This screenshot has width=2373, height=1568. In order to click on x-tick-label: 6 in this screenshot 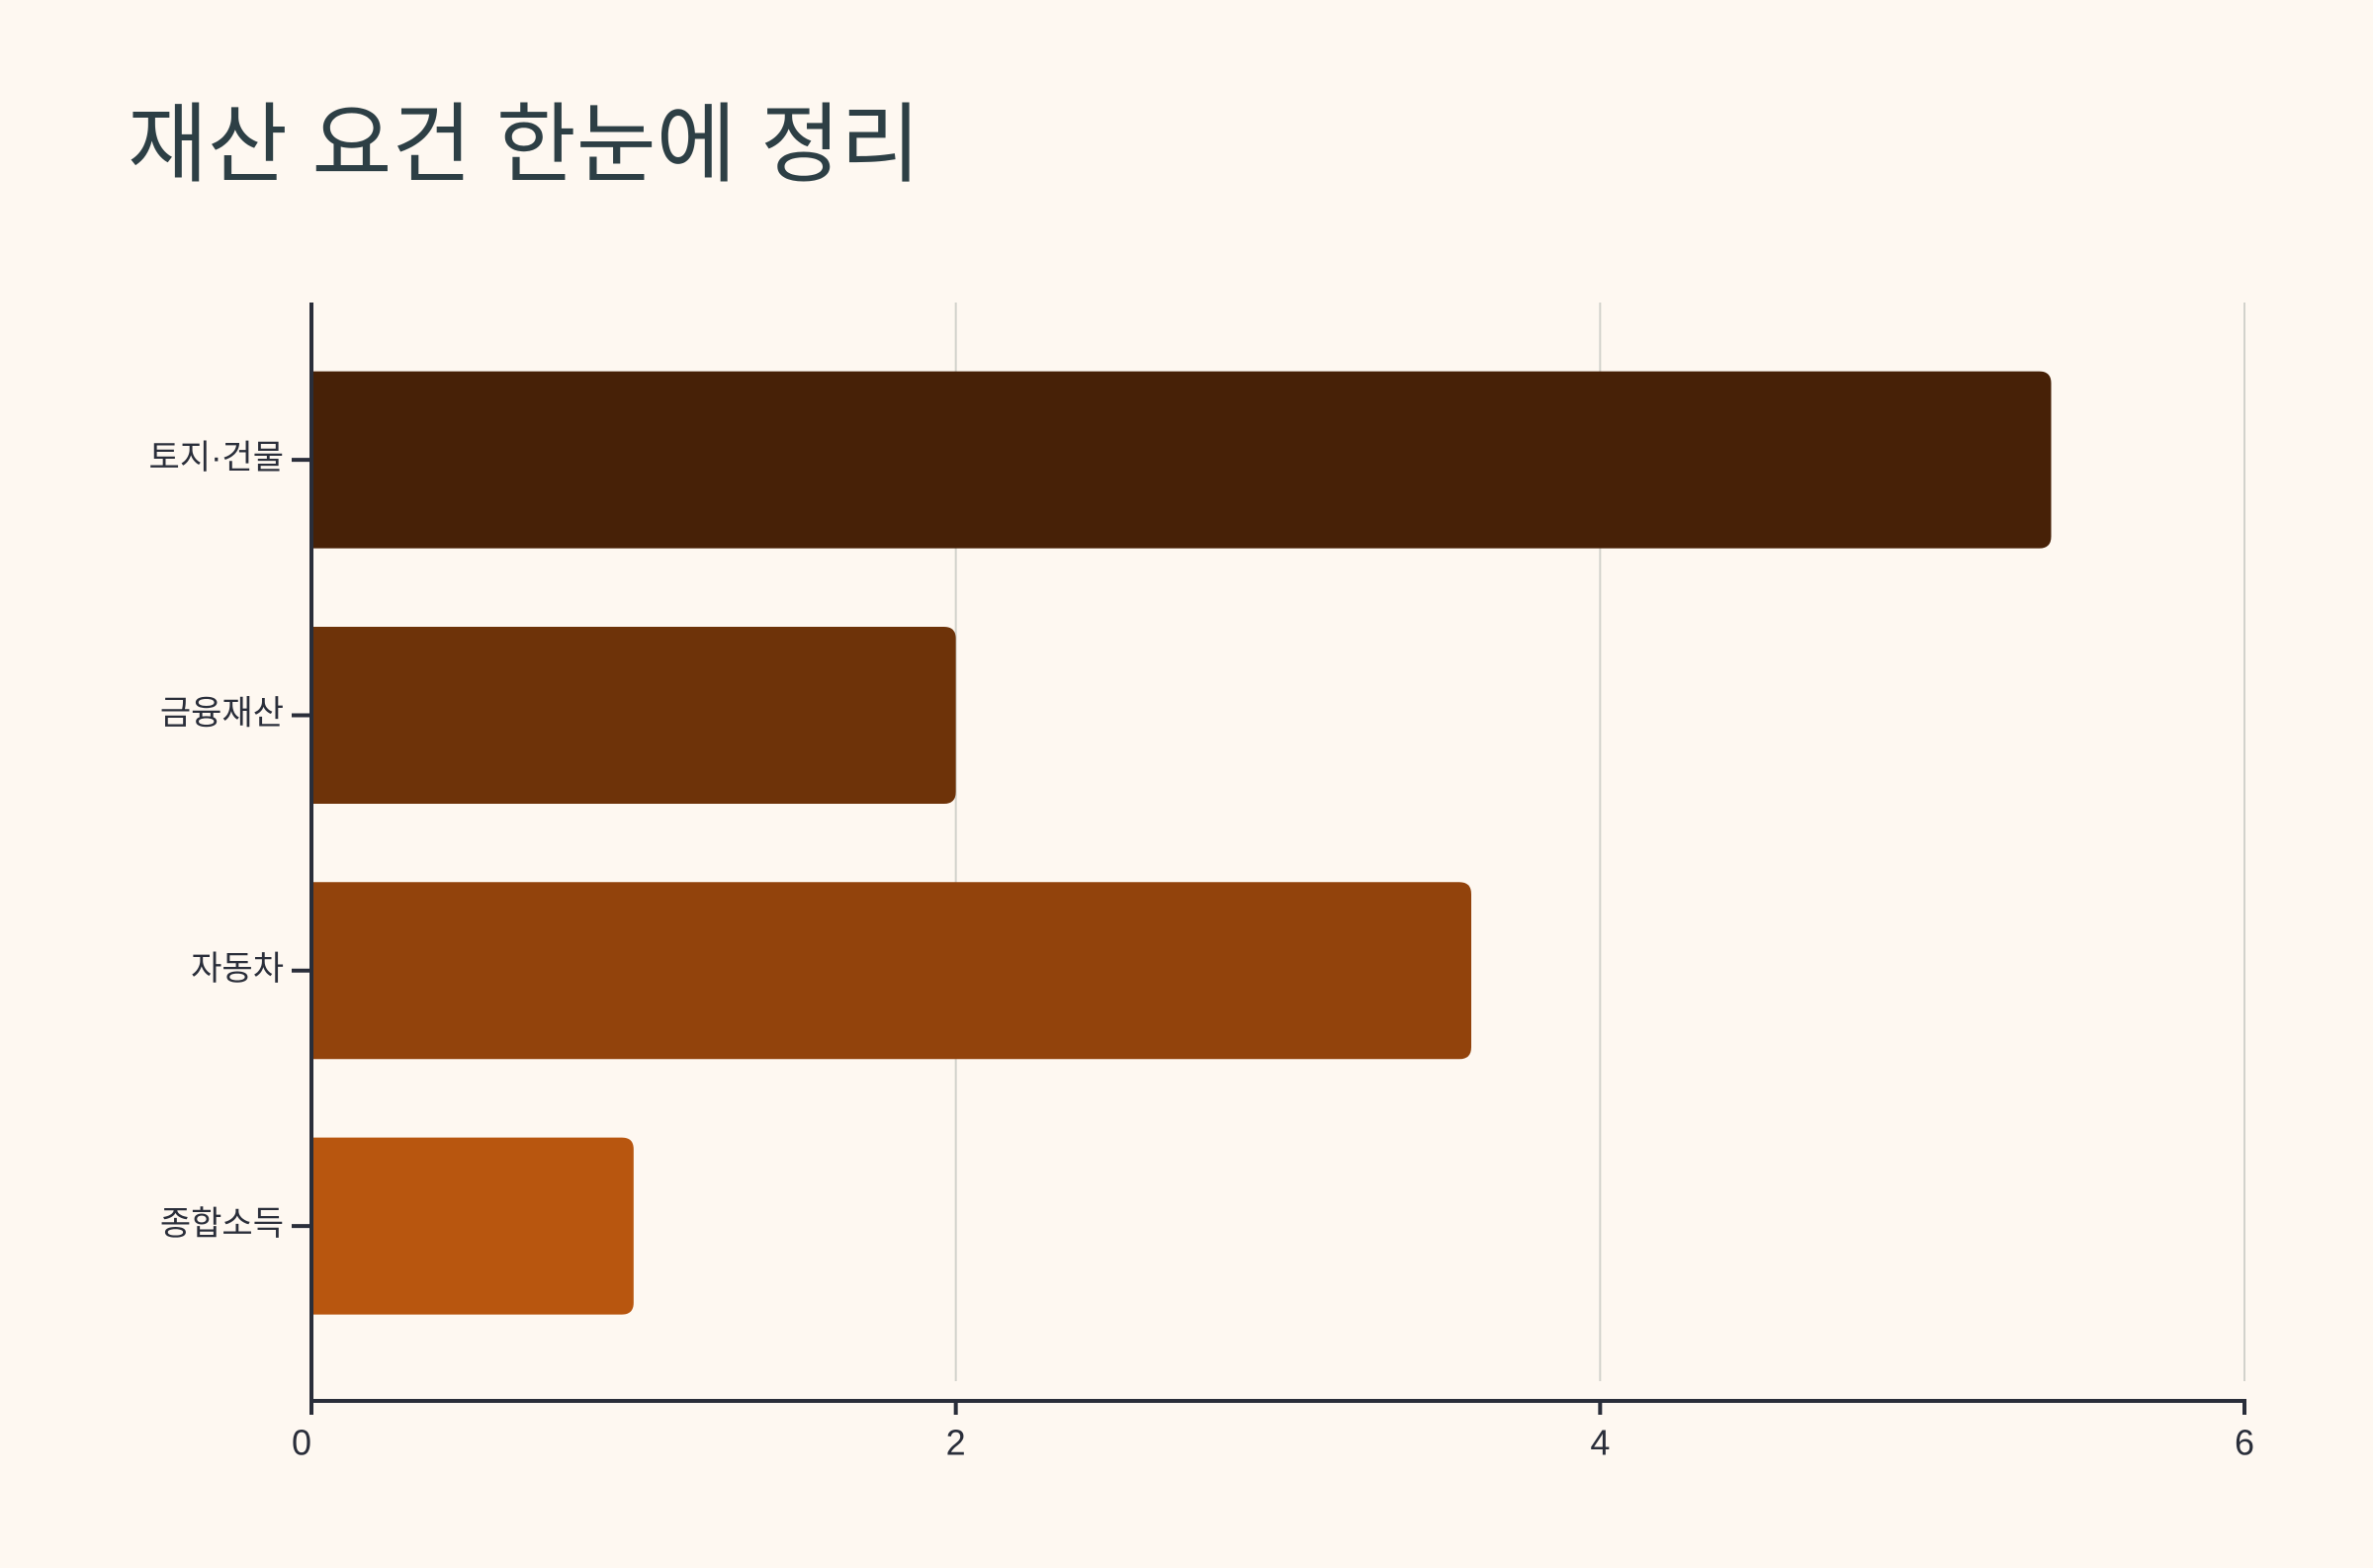, I will do `click(2244, 1443)`.